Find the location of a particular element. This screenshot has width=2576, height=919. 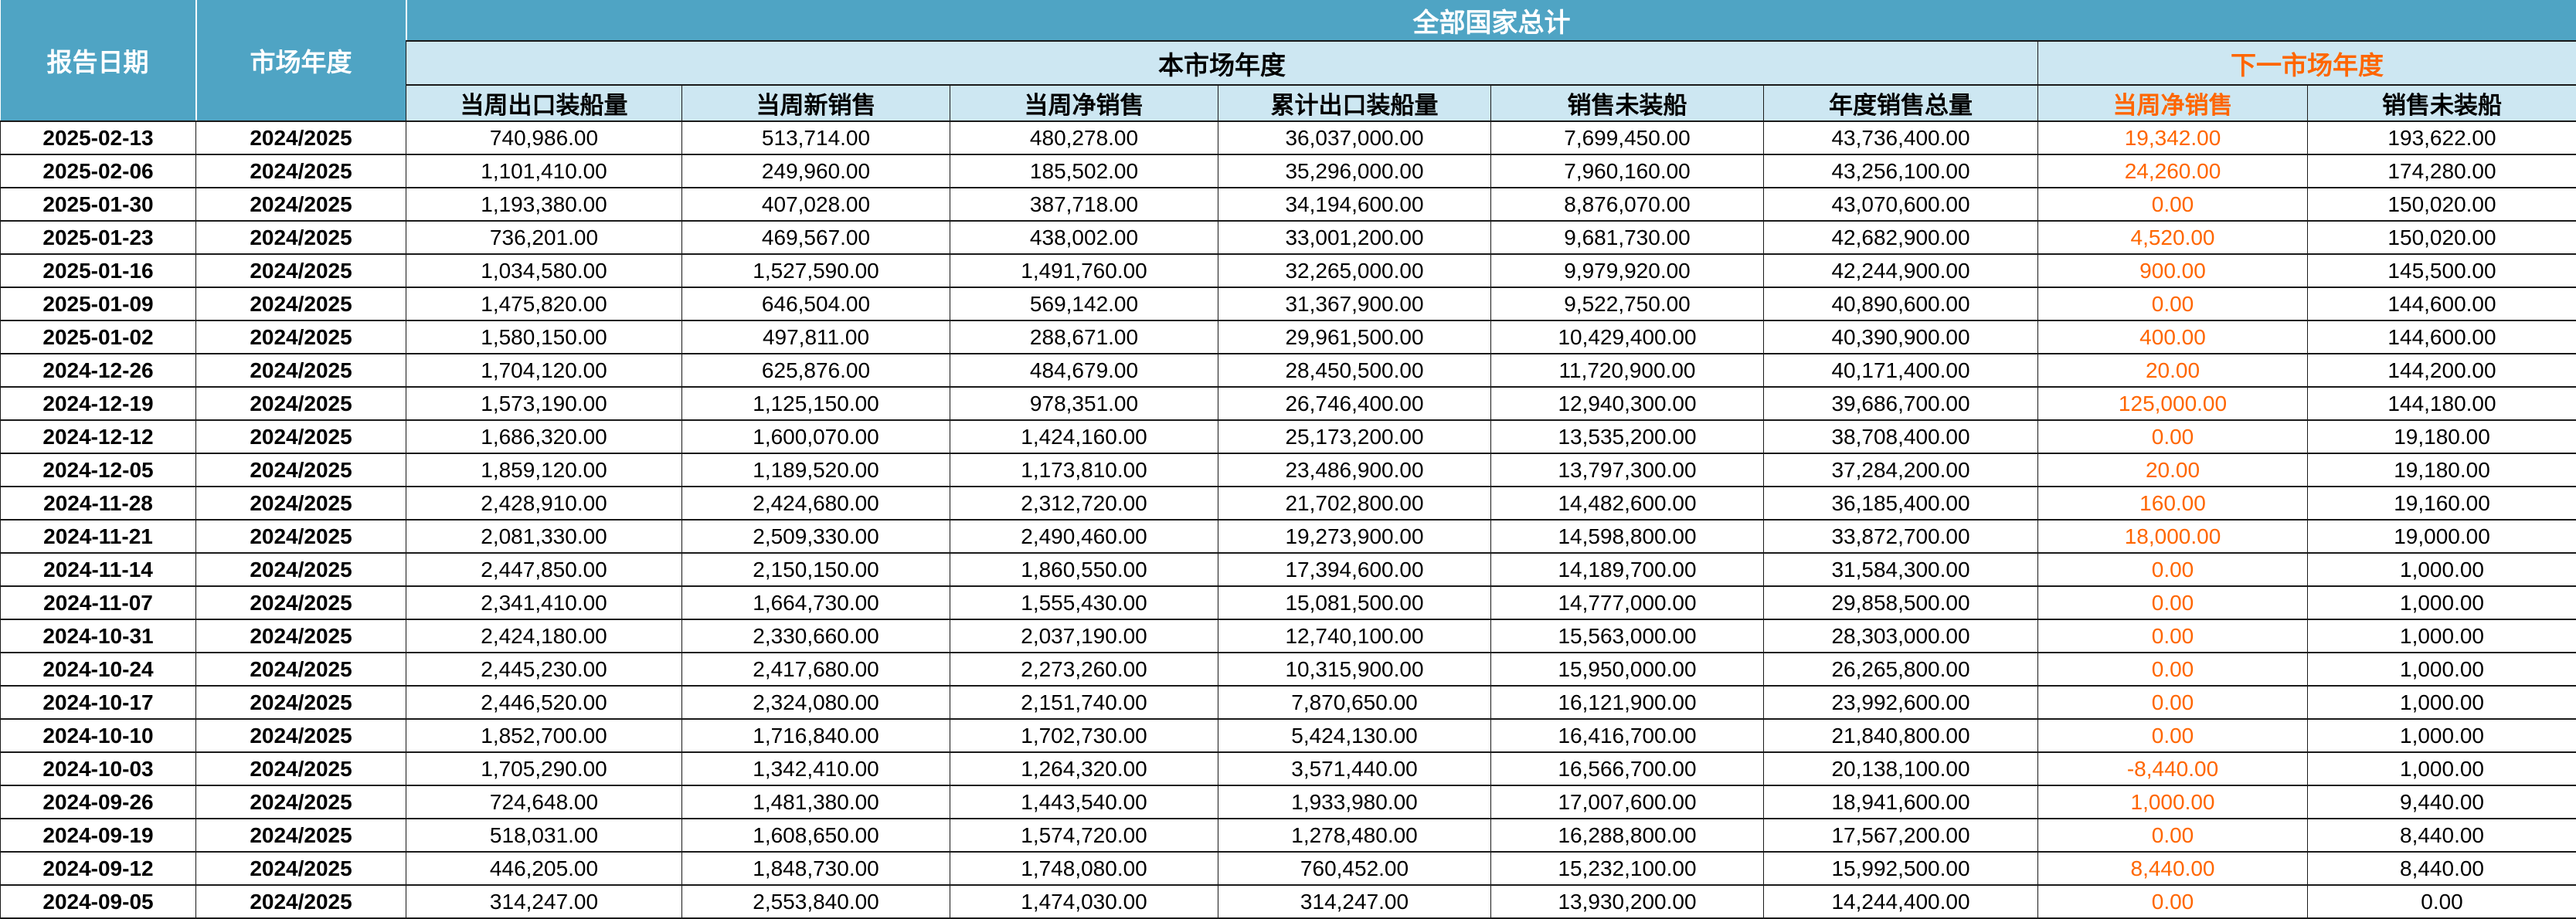

cell-value: 1,686,320.00 is located at coordinates (544, 437).